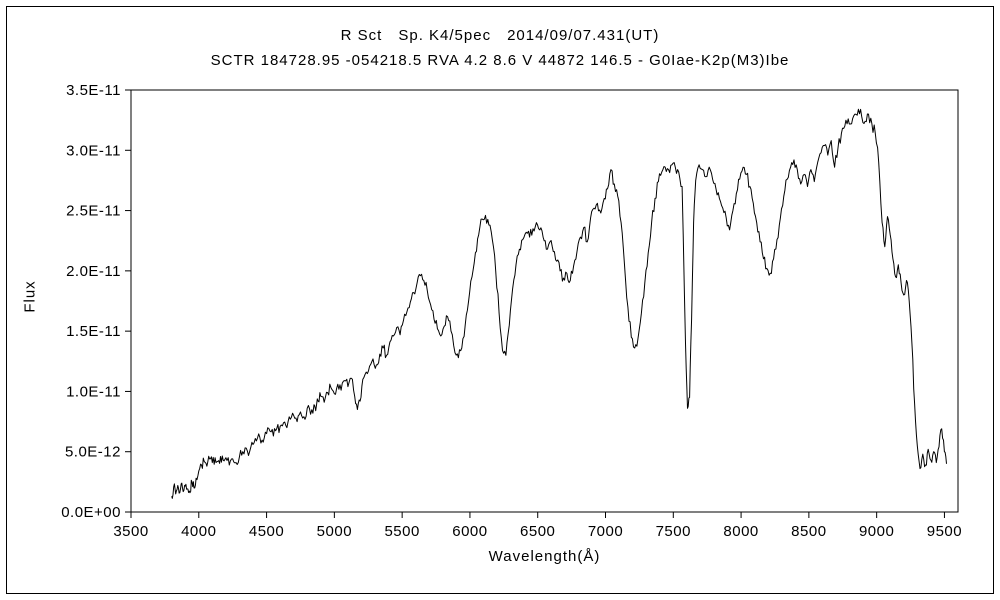 Image resolution: width=1000 pixels, height=600 pixels. I want to click on x-tick-label: 8500, so click(808, 531).